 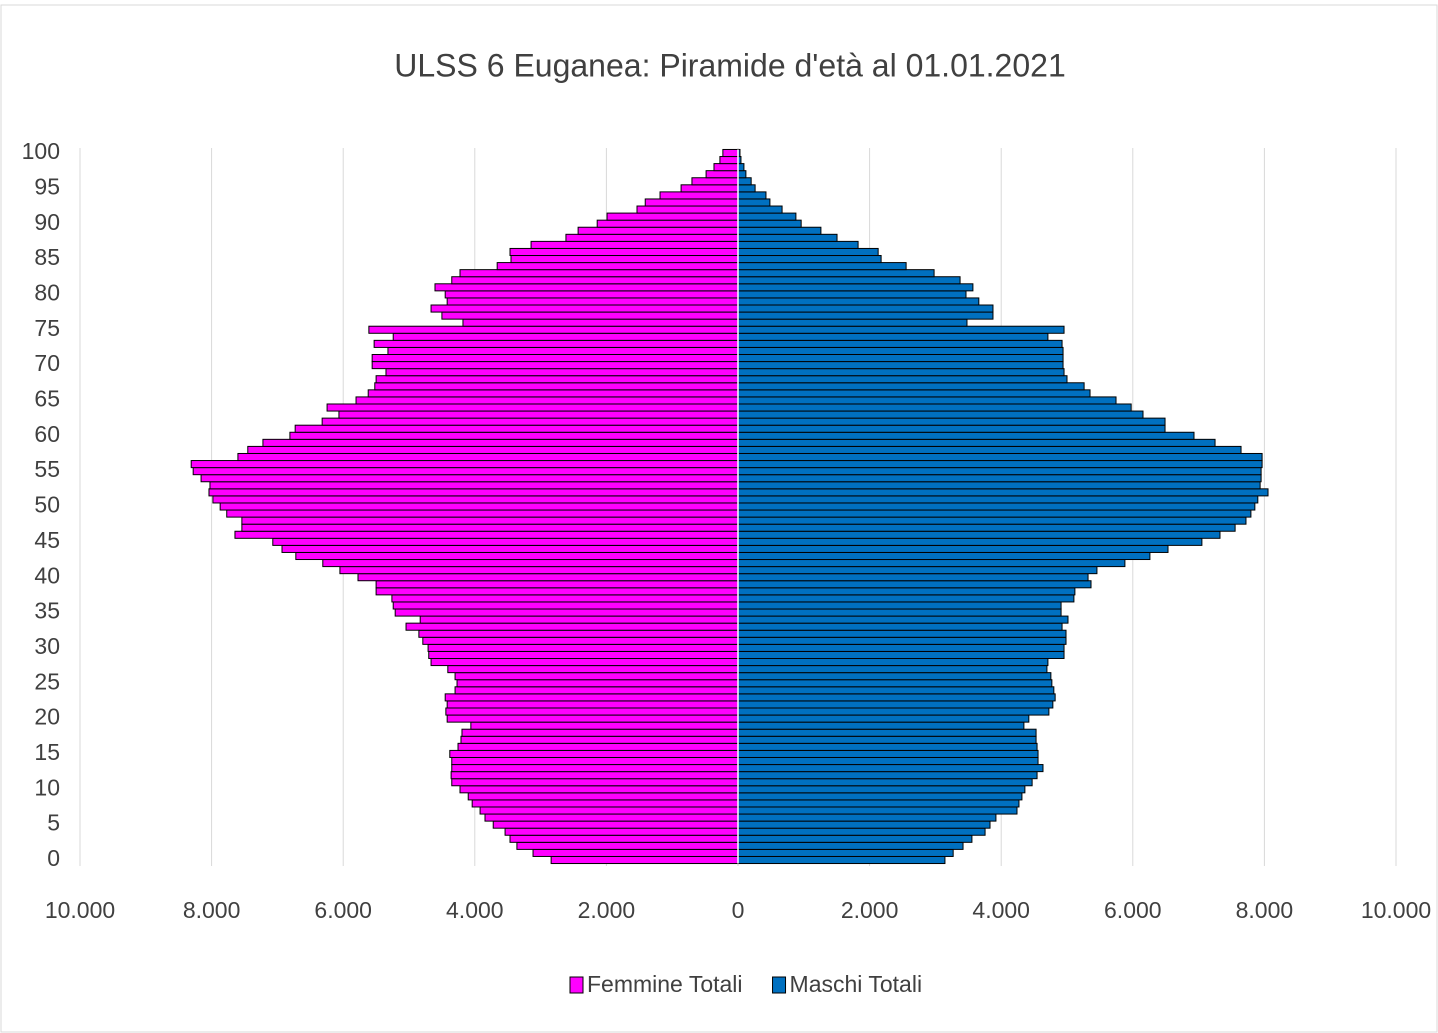 What do you see at coordinates (47, 540) in the screenshot?
I see `y-tick-label: 45` at bounding box center [47, 540].